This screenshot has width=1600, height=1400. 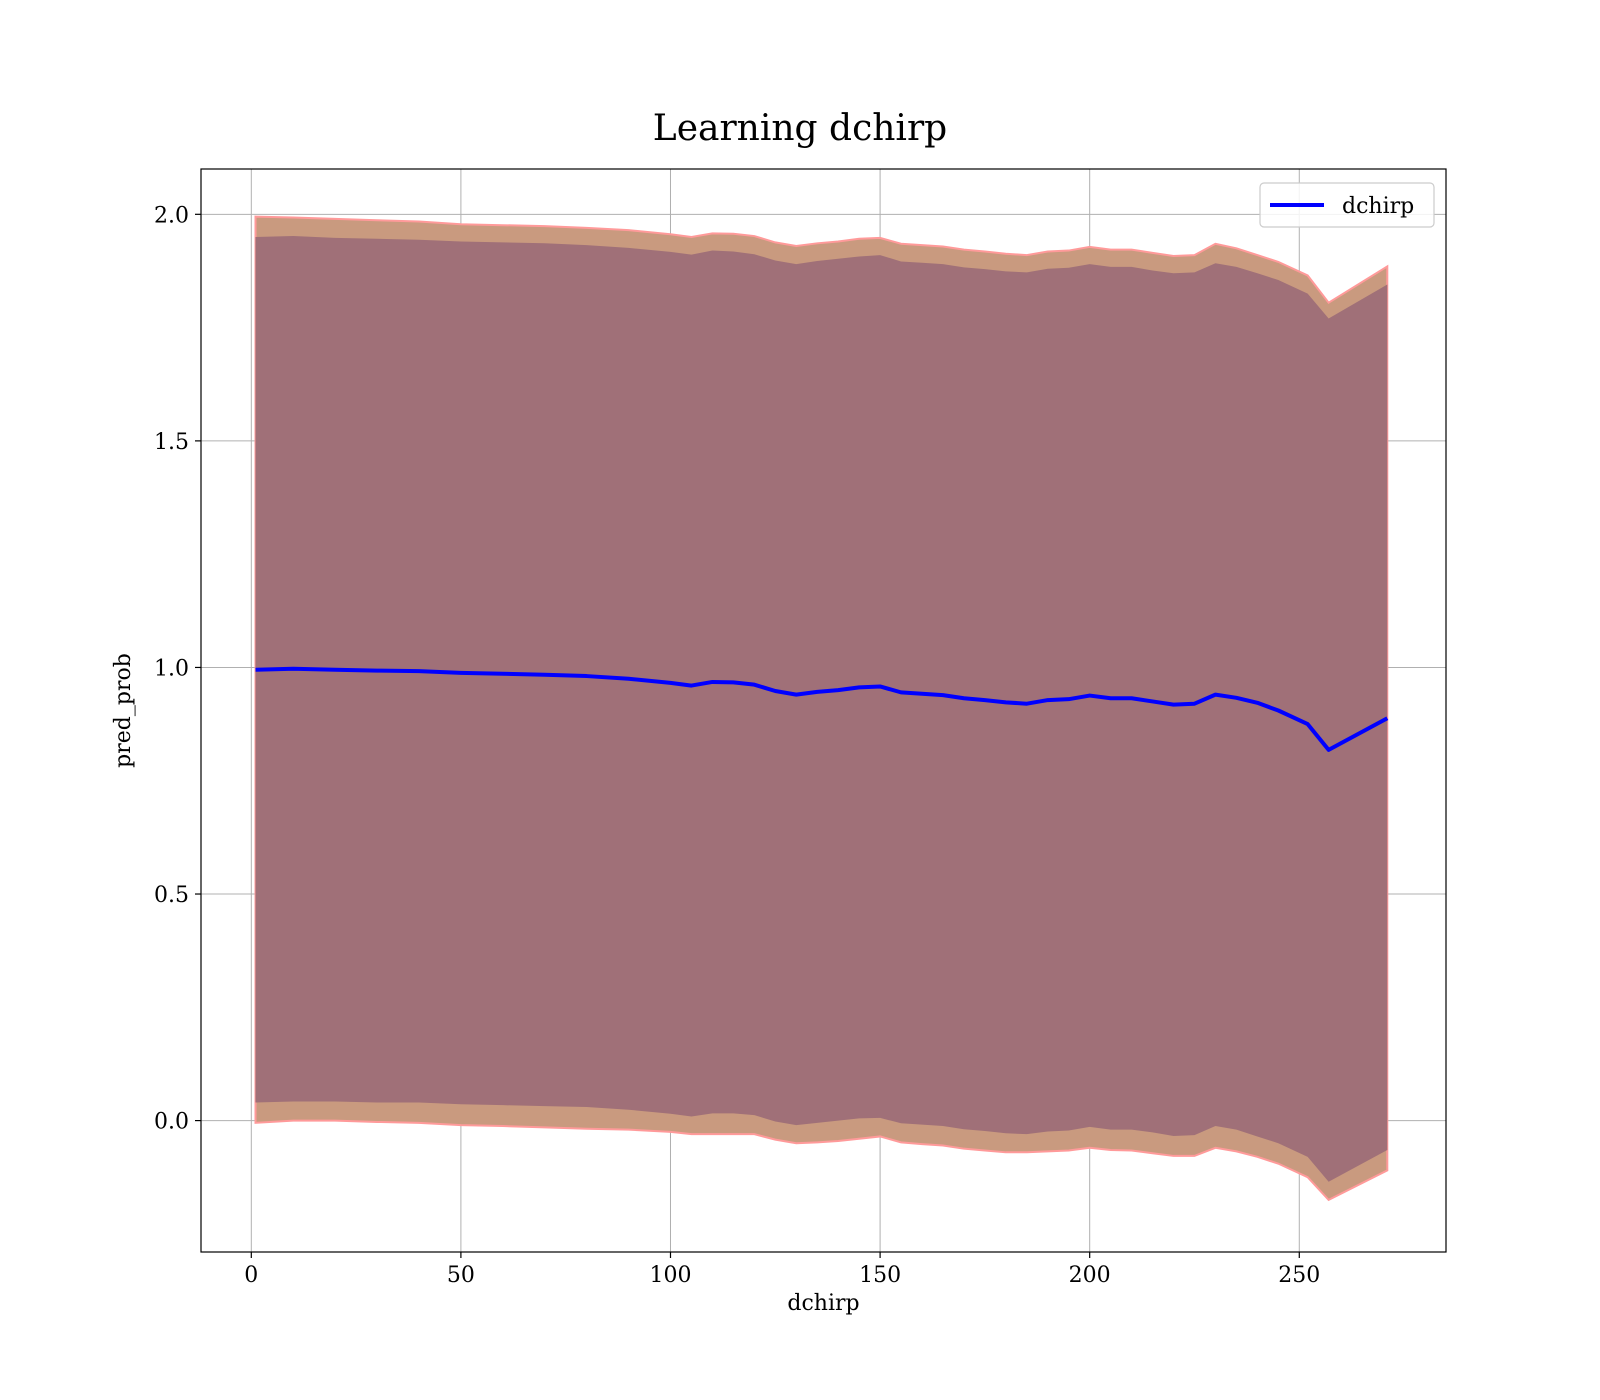 What do you see at coordinates (171, 215) in the screenshot?
I see `y-tick-label: 2.0` at bounding box center [171, 215].